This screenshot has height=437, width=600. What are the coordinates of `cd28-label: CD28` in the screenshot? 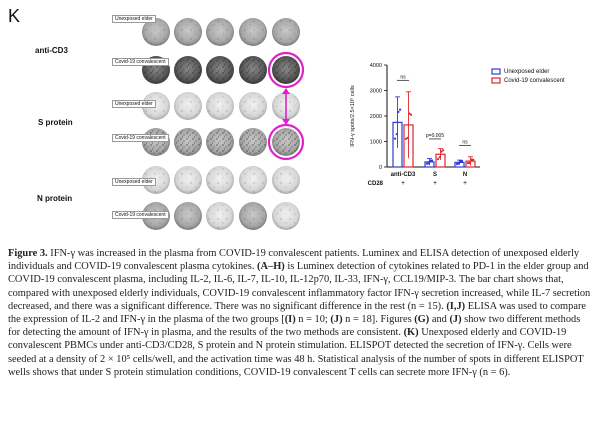 It's located at (376, 184).